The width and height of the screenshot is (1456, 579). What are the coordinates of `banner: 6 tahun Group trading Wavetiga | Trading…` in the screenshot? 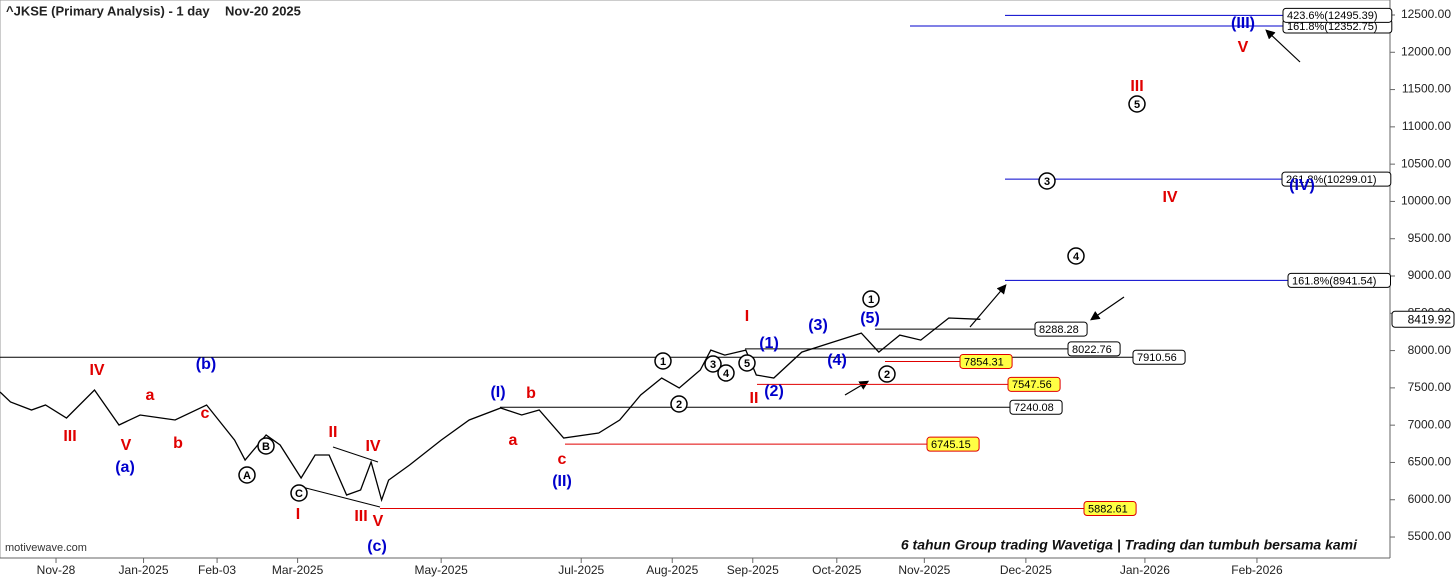 It's located at (1129, 545).